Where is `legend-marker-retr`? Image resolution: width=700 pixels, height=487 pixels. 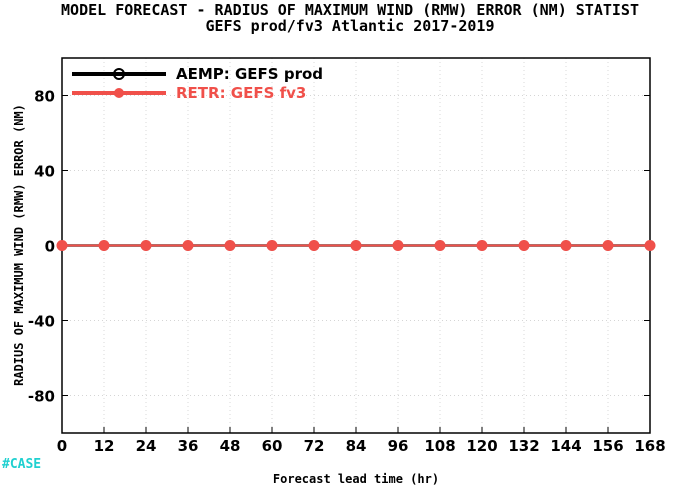
legend-marker-retr is located at coordinates (119, 93).